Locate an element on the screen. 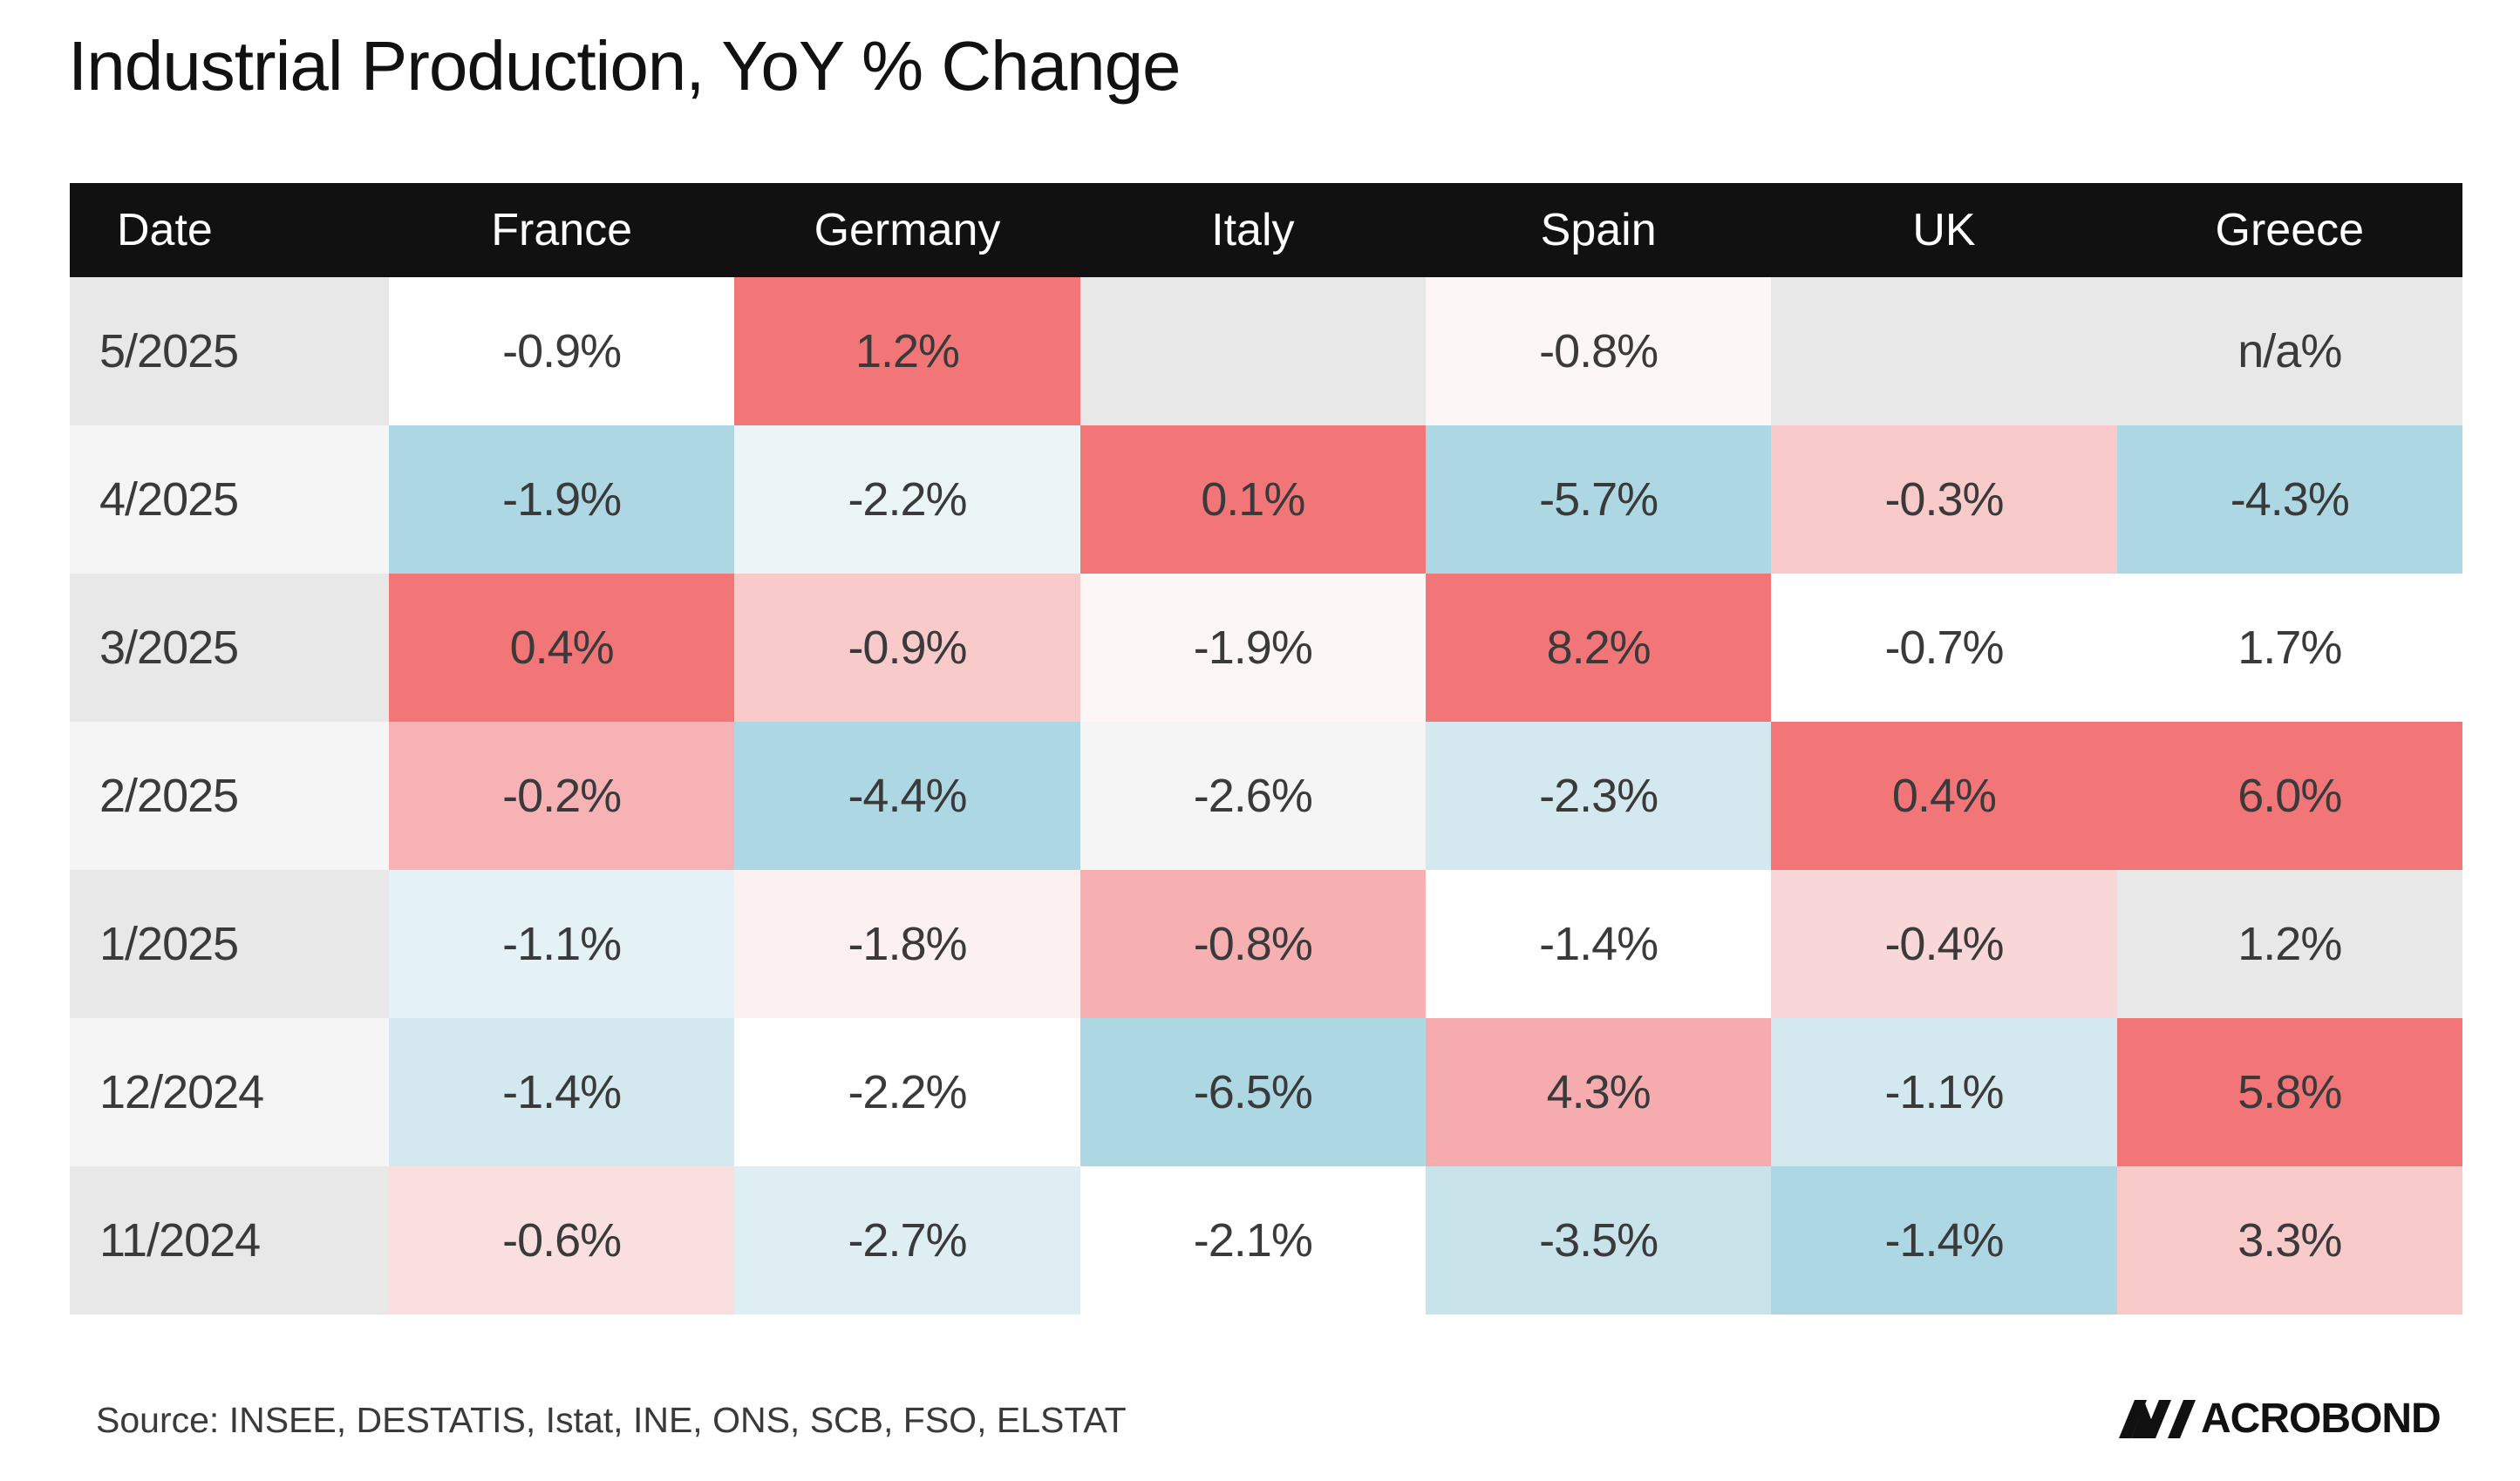 Image resolution: width=2520 pixels, height=1481 pixels. table-row: 2/2025 -0.2% -4.4% -2.6% -2.3% 0.4% 6.0% is located at coordinates (1266, 796).